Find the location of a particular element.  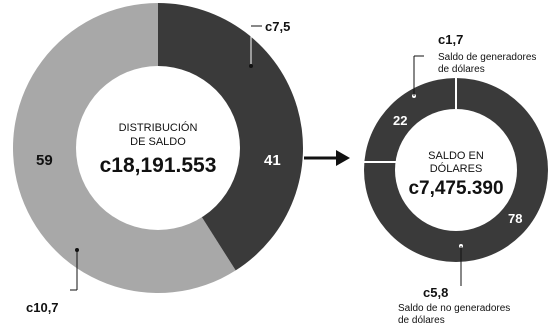

arrow-icon is located at coordinates (327, 158).